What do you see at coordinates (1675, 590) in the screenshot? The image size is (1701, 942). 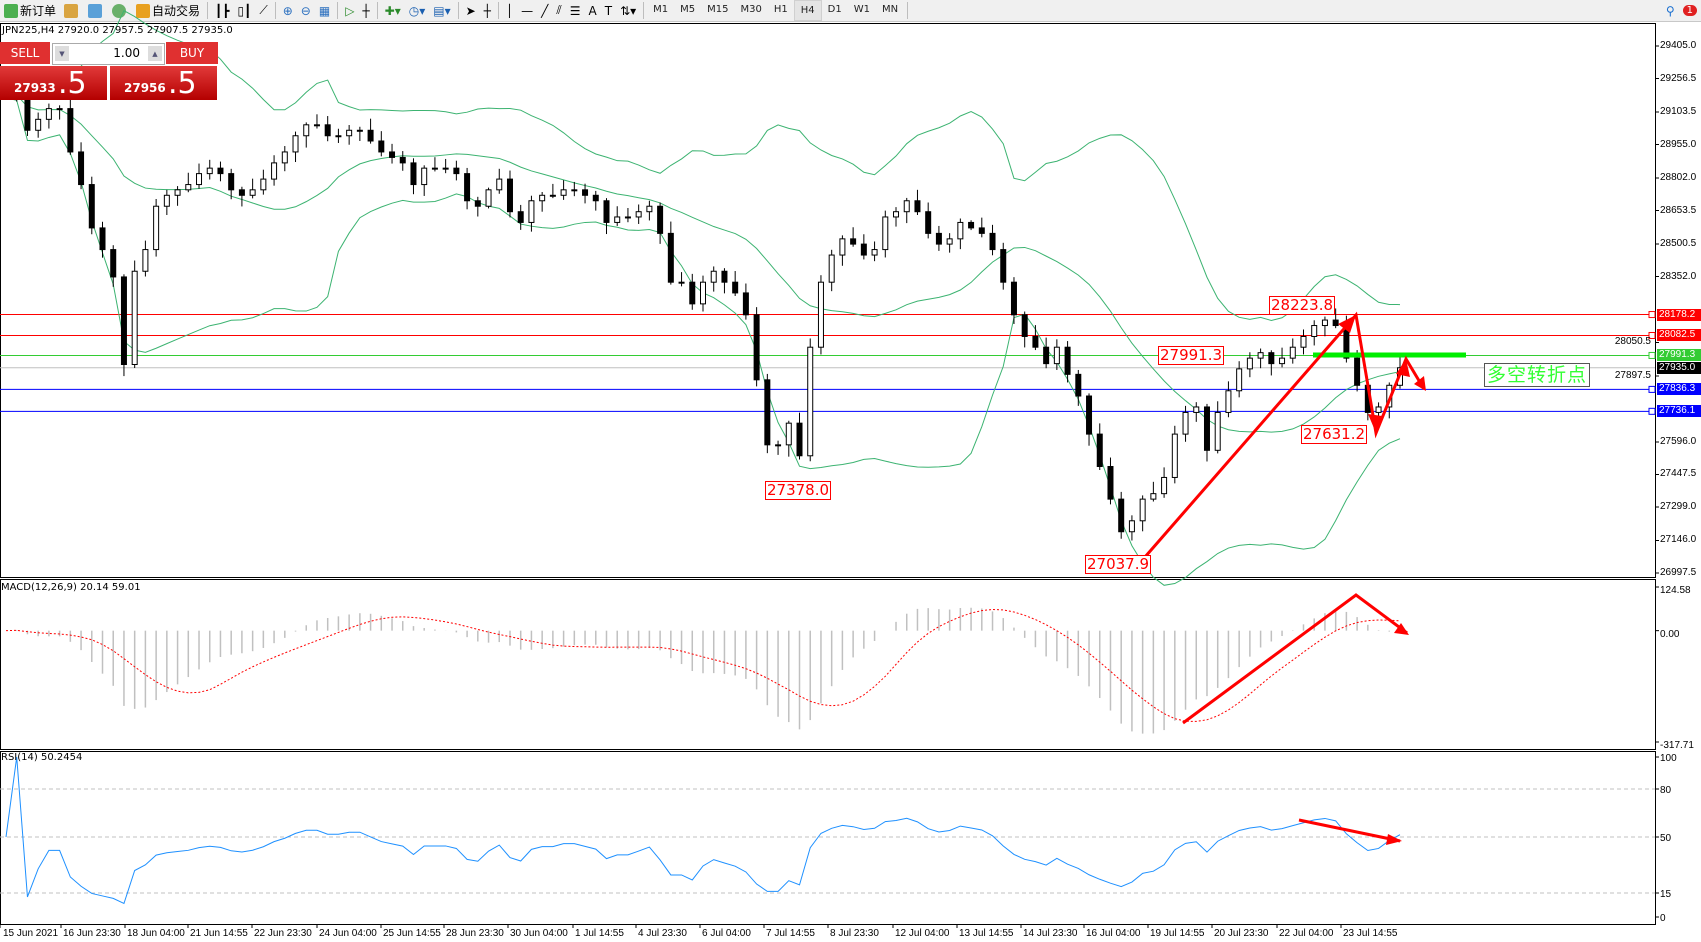 I see `macd-axis-label: 124.58` at bounding box center [1675, 590].